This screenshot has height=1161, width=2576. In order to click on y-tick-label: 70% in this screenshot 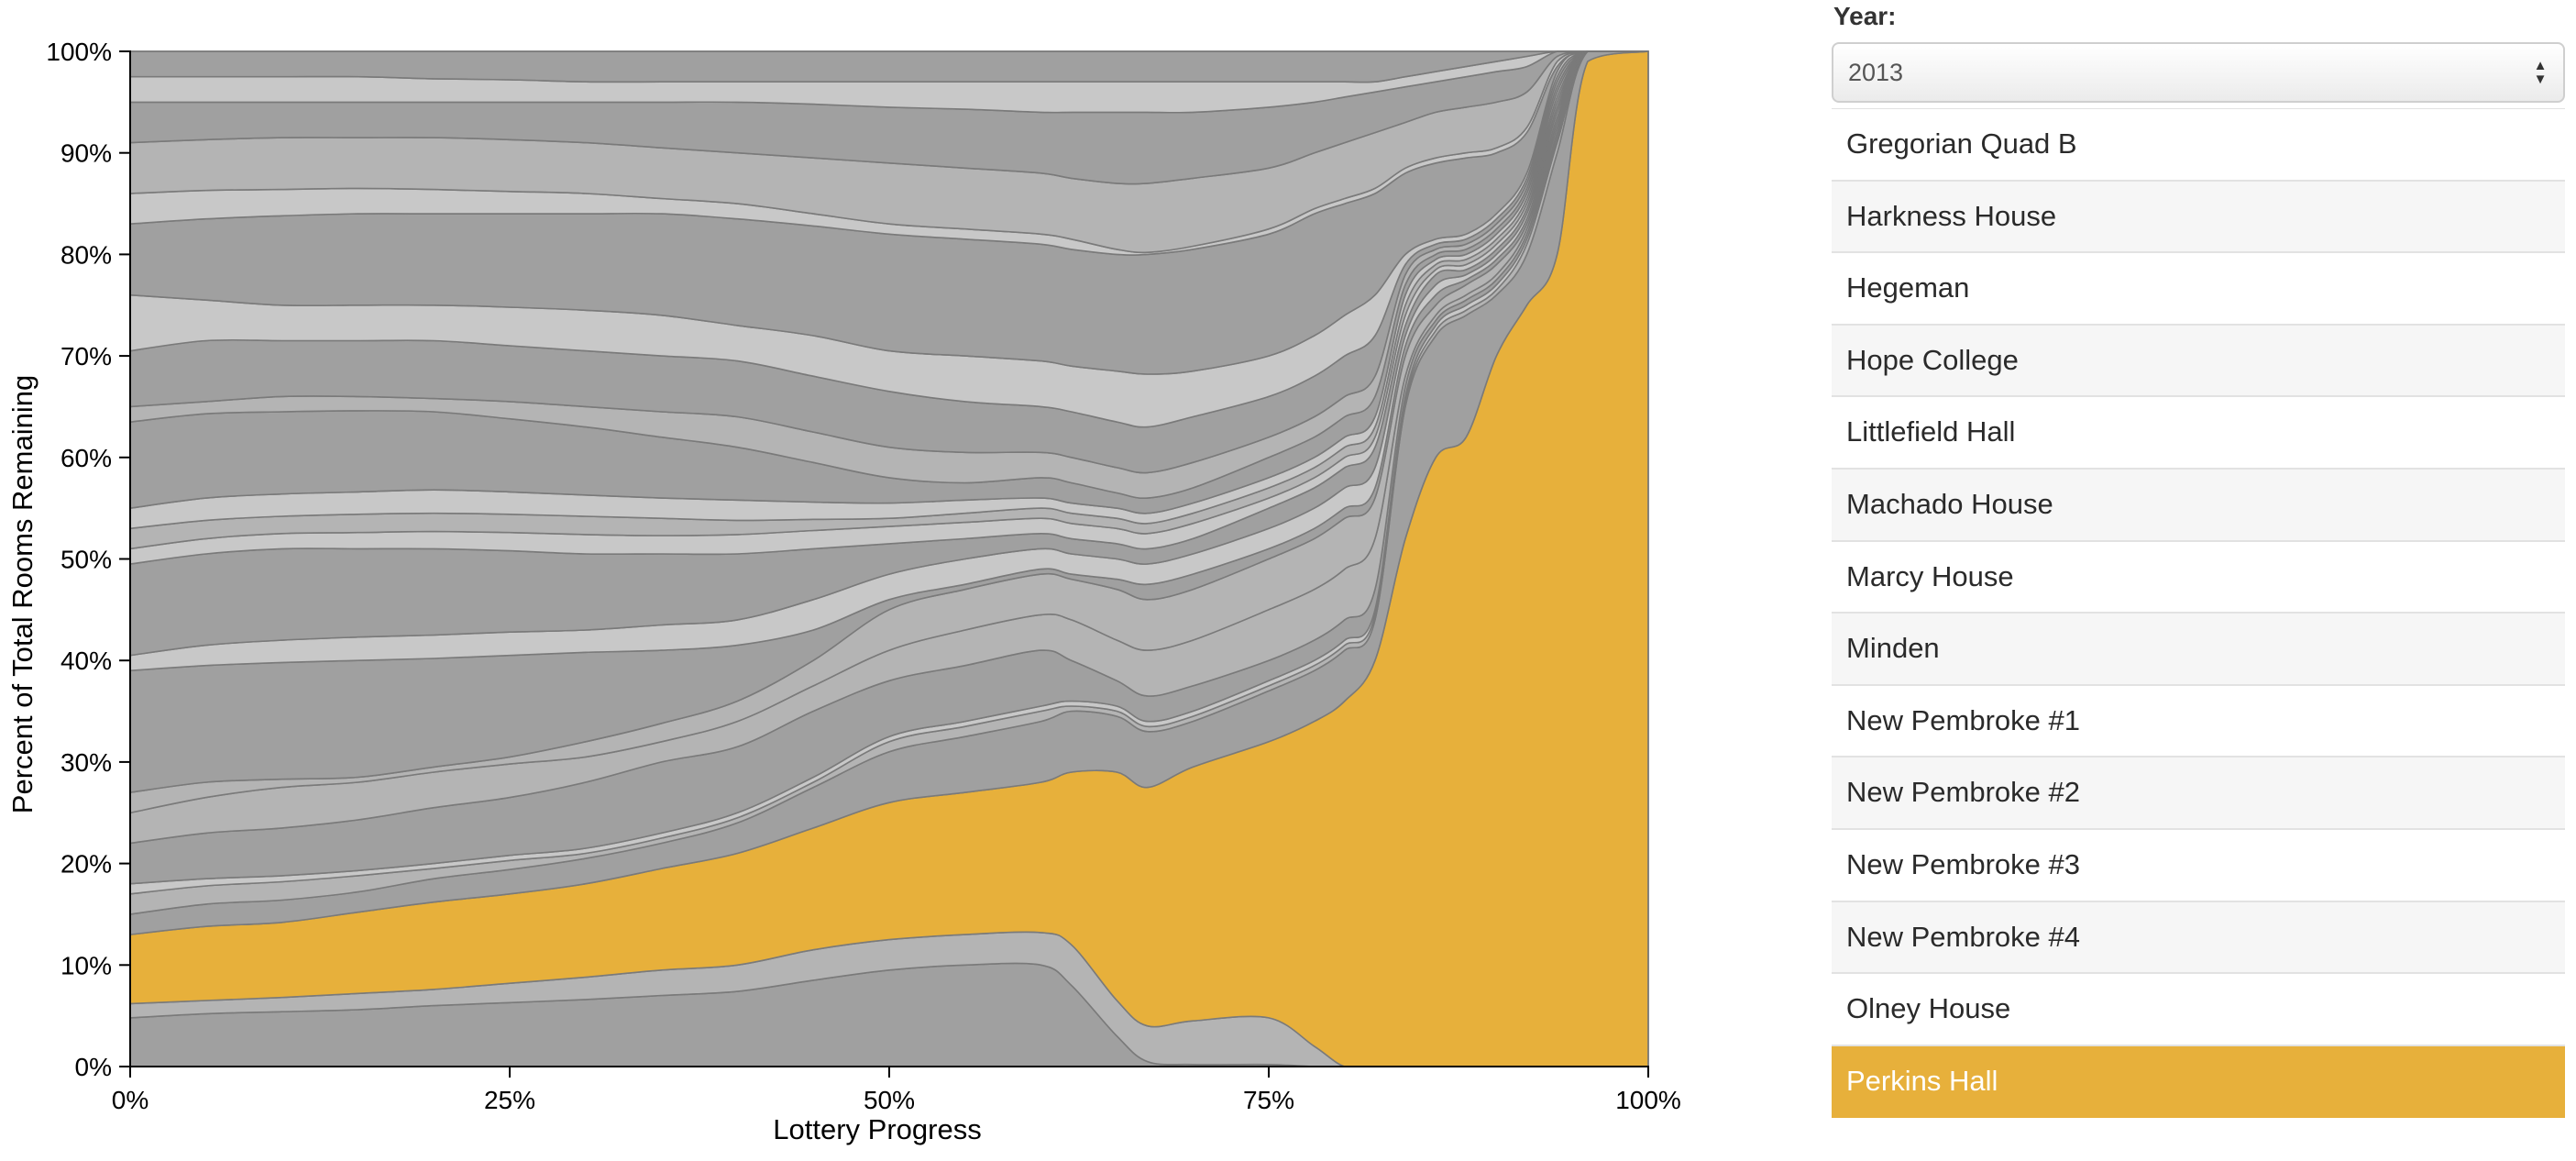, I will do `click(87, 356)`.